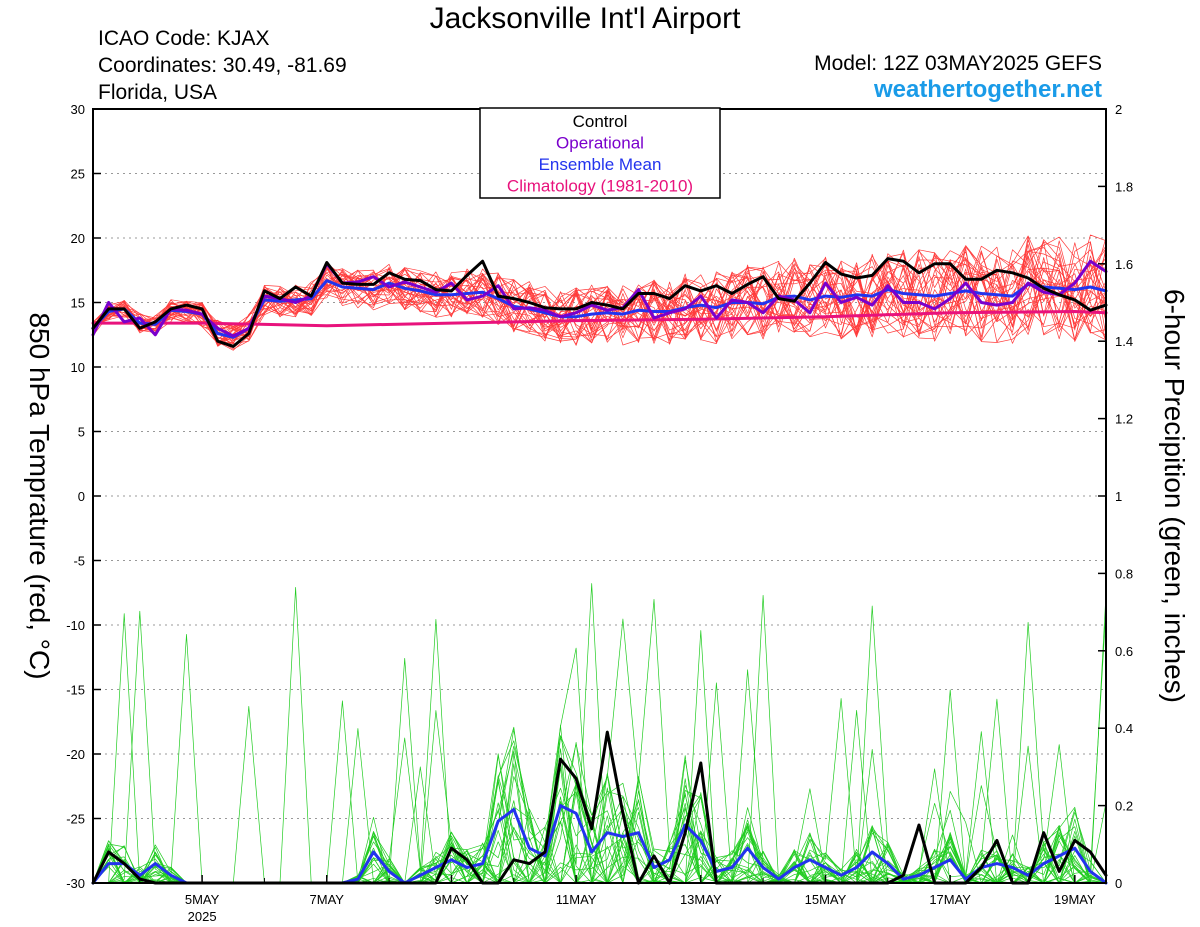  I want to click on right-tick-label: 0, so click(1118, 883).